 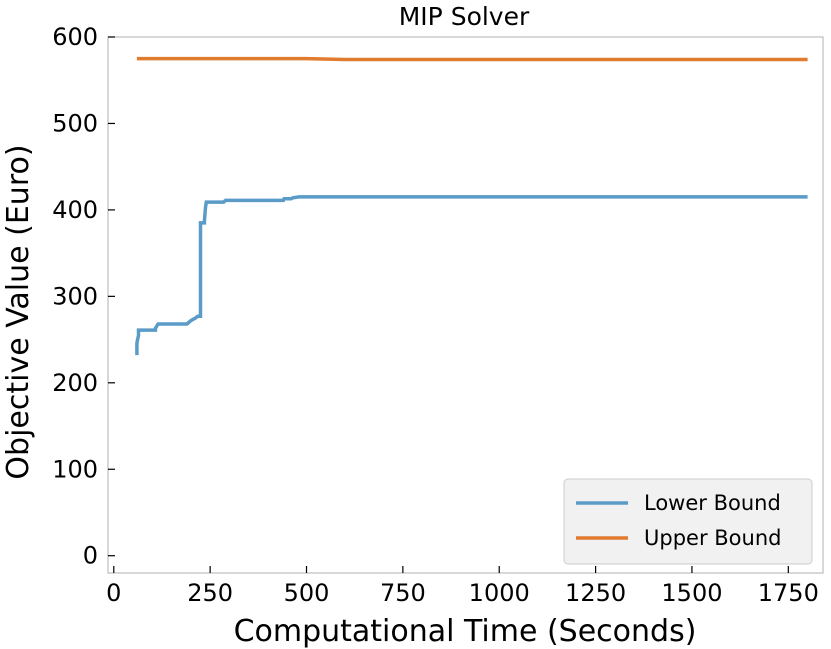 What do you see at coordinates (75, 210) in the screenshot?
I see `y-tick-label: 400` at bounding box center [75, 210].